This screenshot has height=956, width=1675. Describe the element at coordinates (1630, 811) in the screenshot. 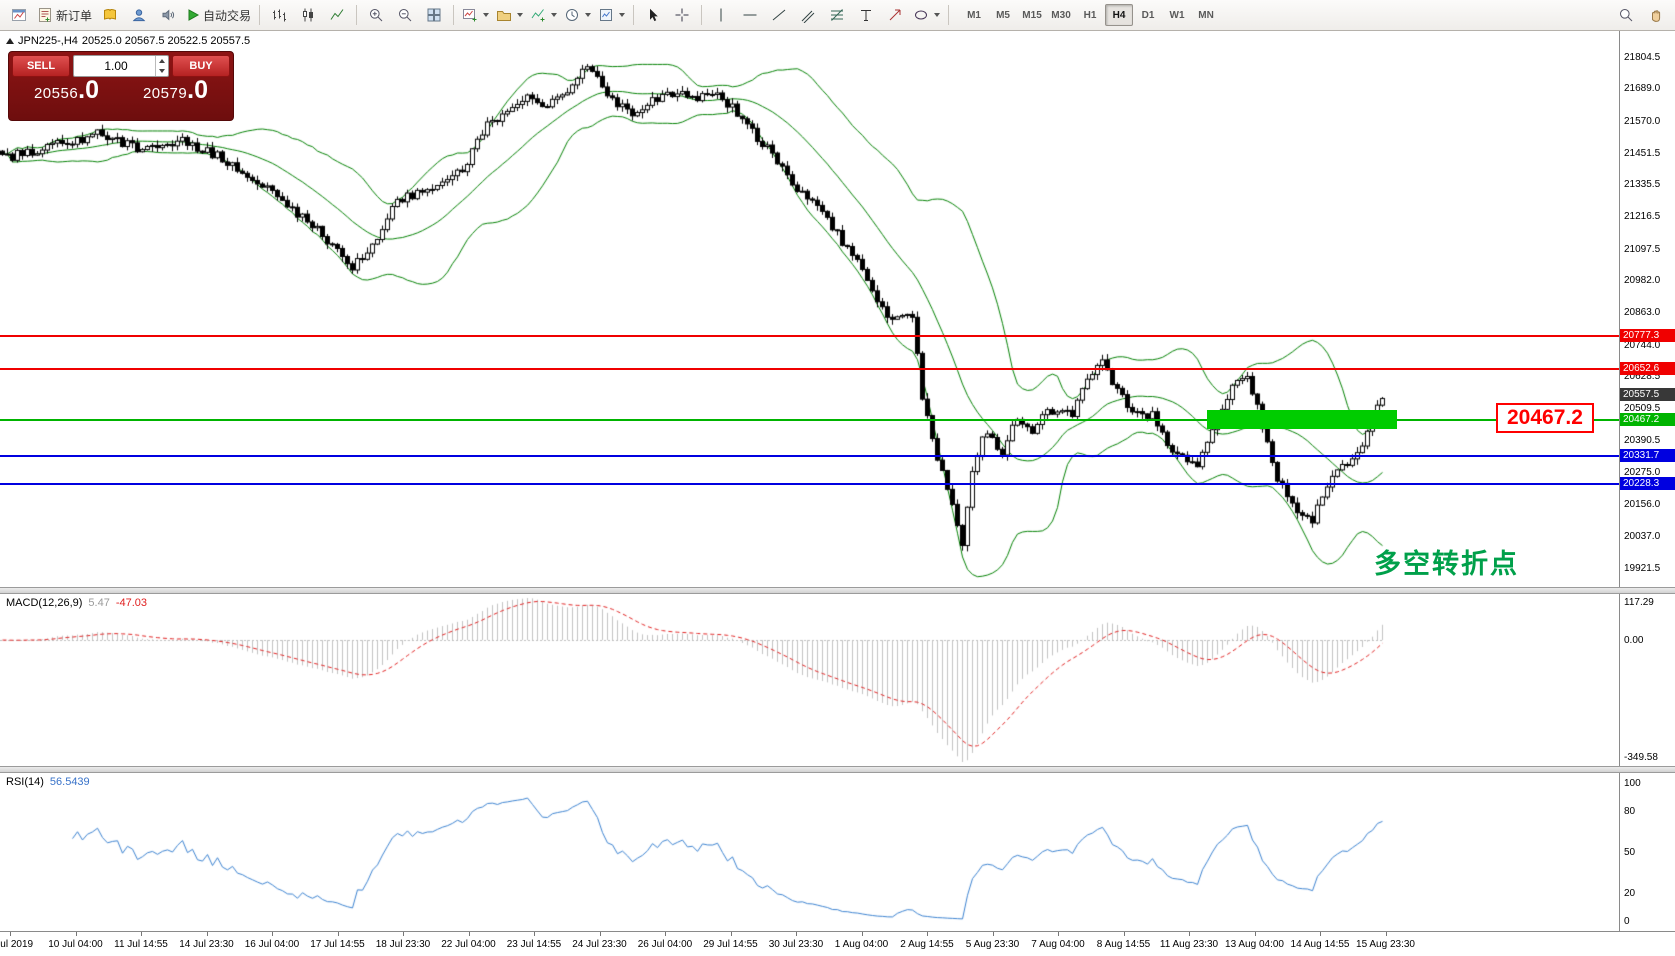

I see `rsi-scale-label: 80` at that location.